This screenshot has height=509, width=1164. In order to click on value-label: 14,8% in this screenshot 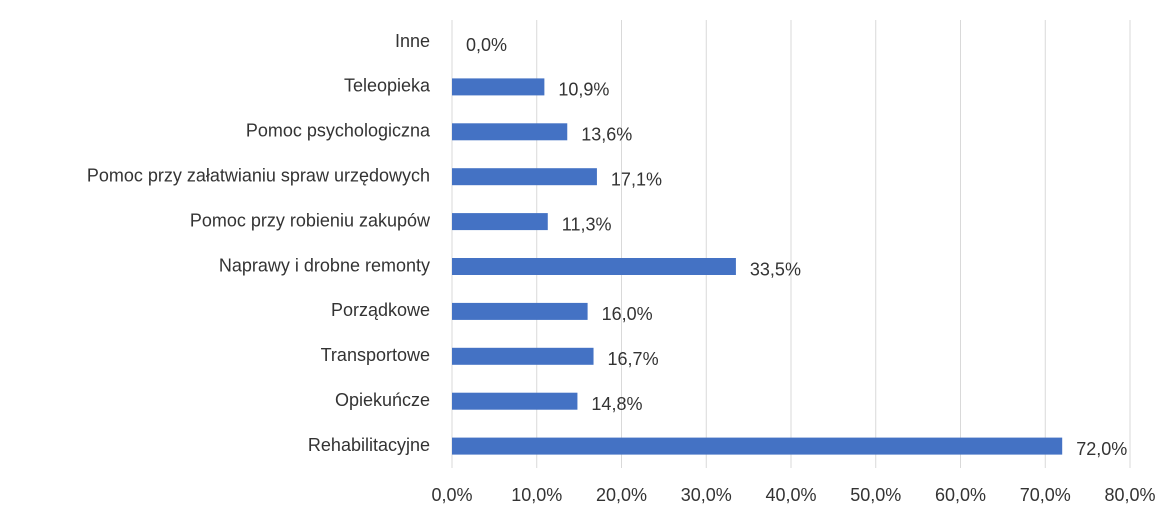, I will do `click(616, 404)`.